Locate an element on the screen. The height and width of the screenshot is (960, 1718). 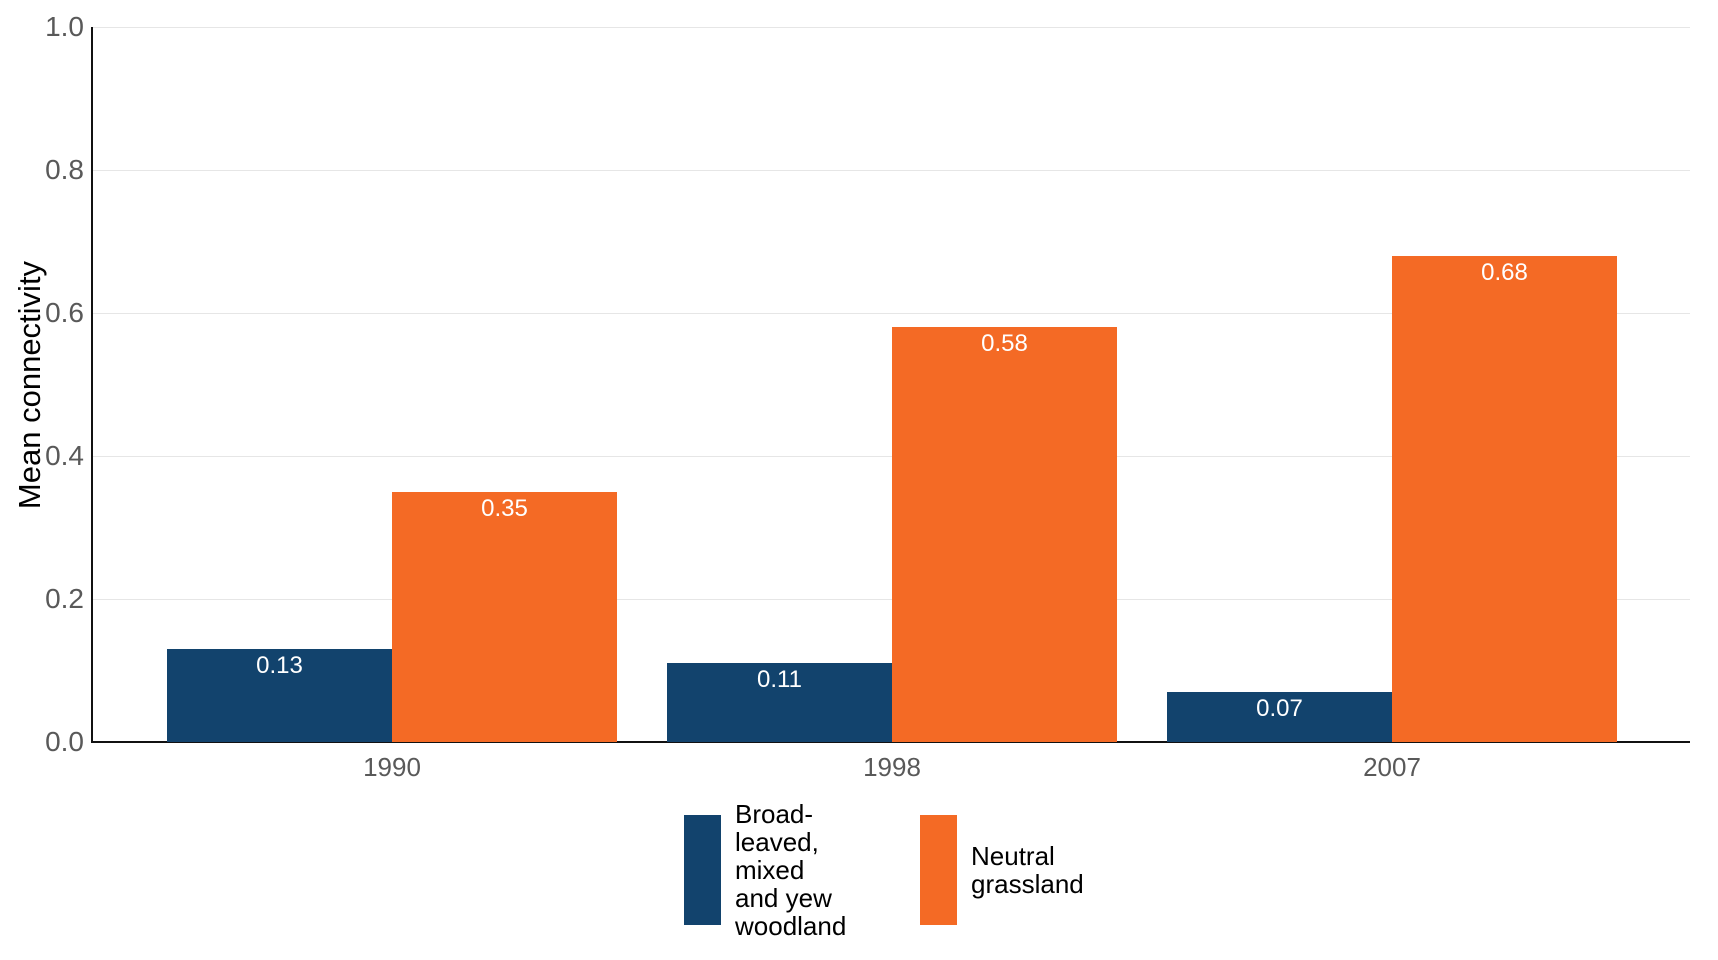
x-axis-line is located at coordinates (890, 742).